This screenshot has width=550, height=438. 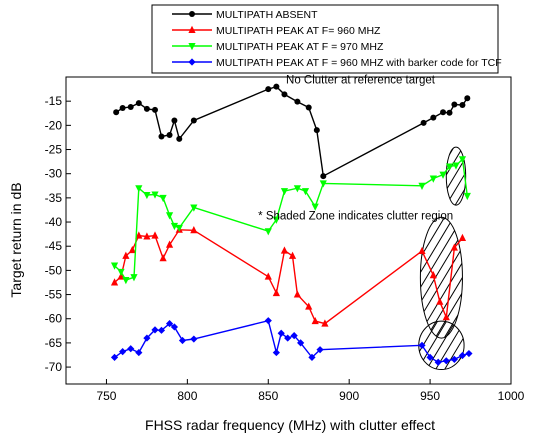 I want to click on x-tick-label: 950, so click(x=430, y=396).